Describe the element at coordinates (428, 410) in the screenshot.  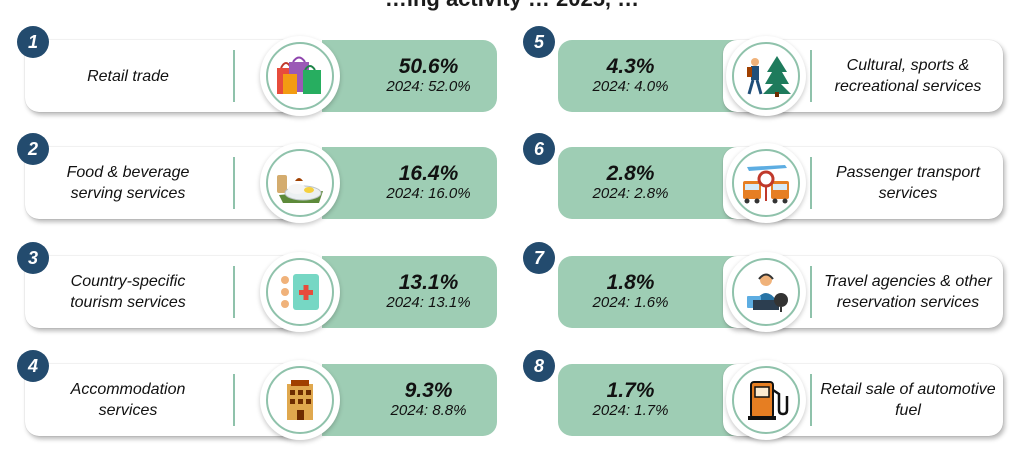
I see `previous-year-value: 2024: 8.8%` at that location.